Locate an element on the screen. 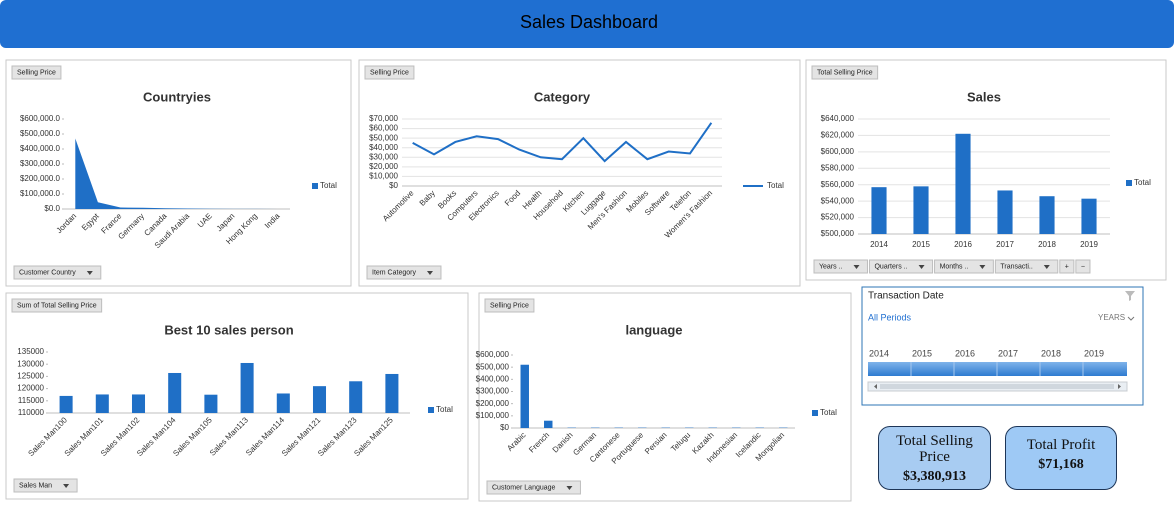 The image size is (1174, 515). pivot-button: Transacti.. is located at coordinates (1016, 266).